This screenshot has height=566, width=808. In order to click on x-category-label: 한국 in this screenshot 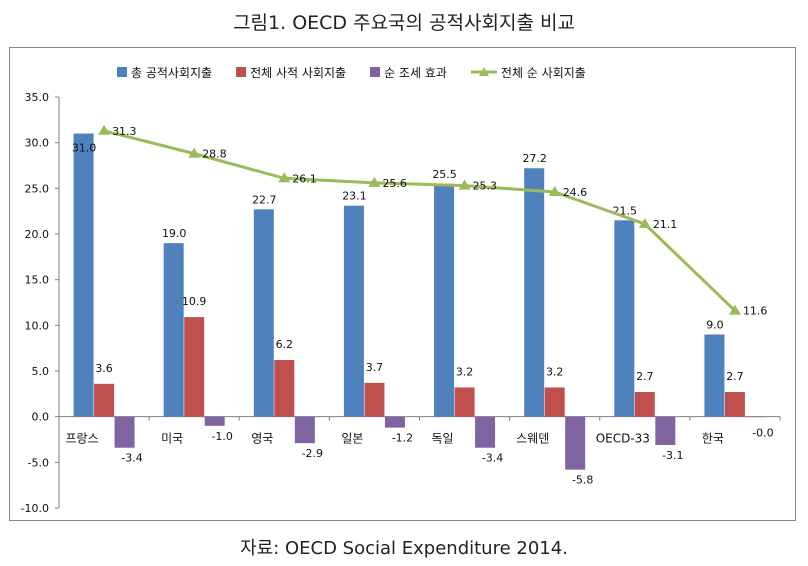, I will do `click(713, 439)`.